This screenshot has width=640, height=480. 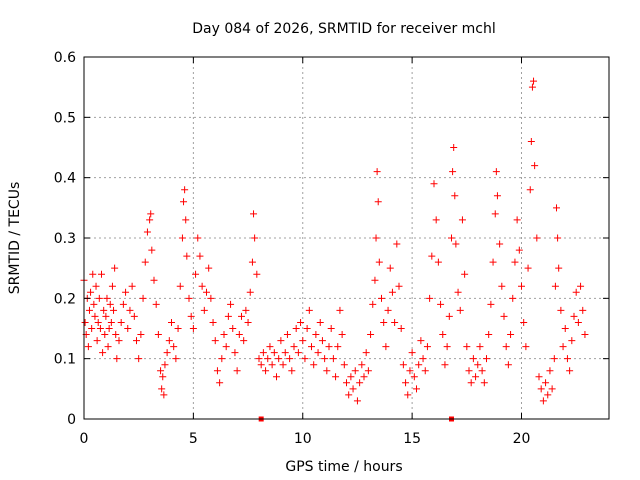 I want to click on x-axis-title: GPS time / hours, so click(x=343, y=467).